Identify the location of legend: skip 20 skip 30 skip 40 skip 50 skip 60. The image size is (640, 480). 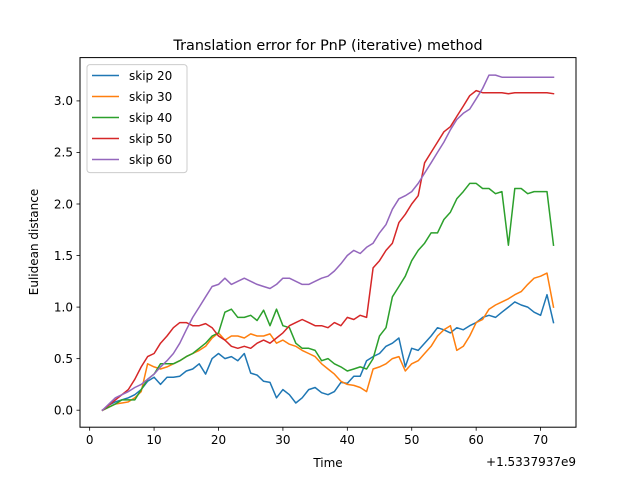
(137, 119).